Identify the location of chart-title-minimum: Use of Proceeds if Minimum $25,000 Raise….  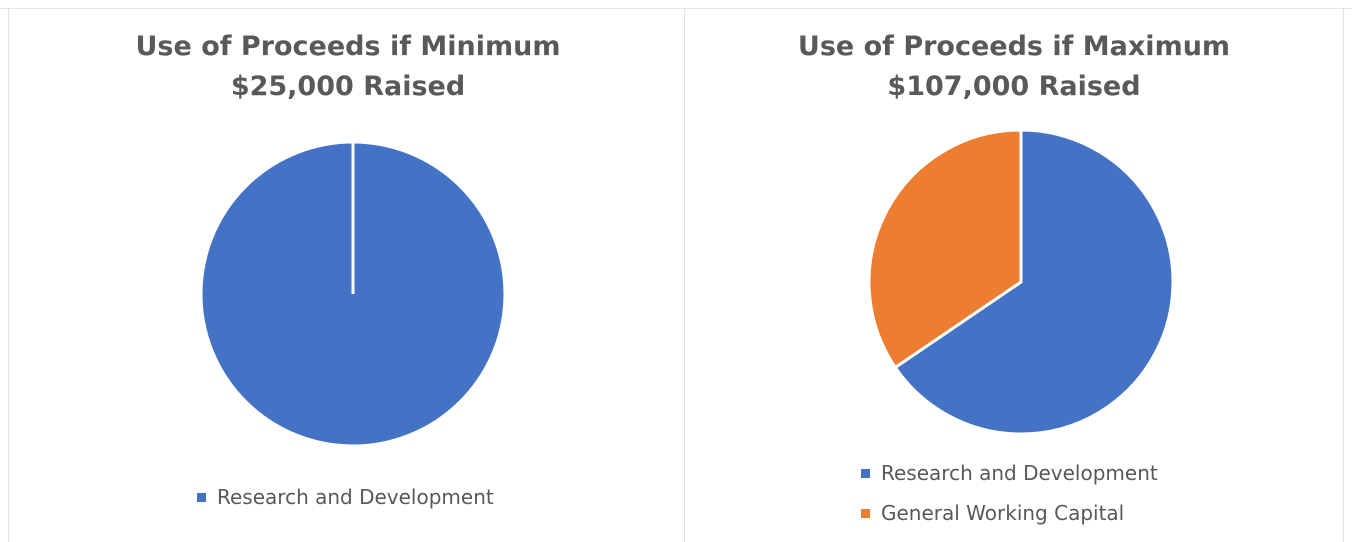
(348, 67).